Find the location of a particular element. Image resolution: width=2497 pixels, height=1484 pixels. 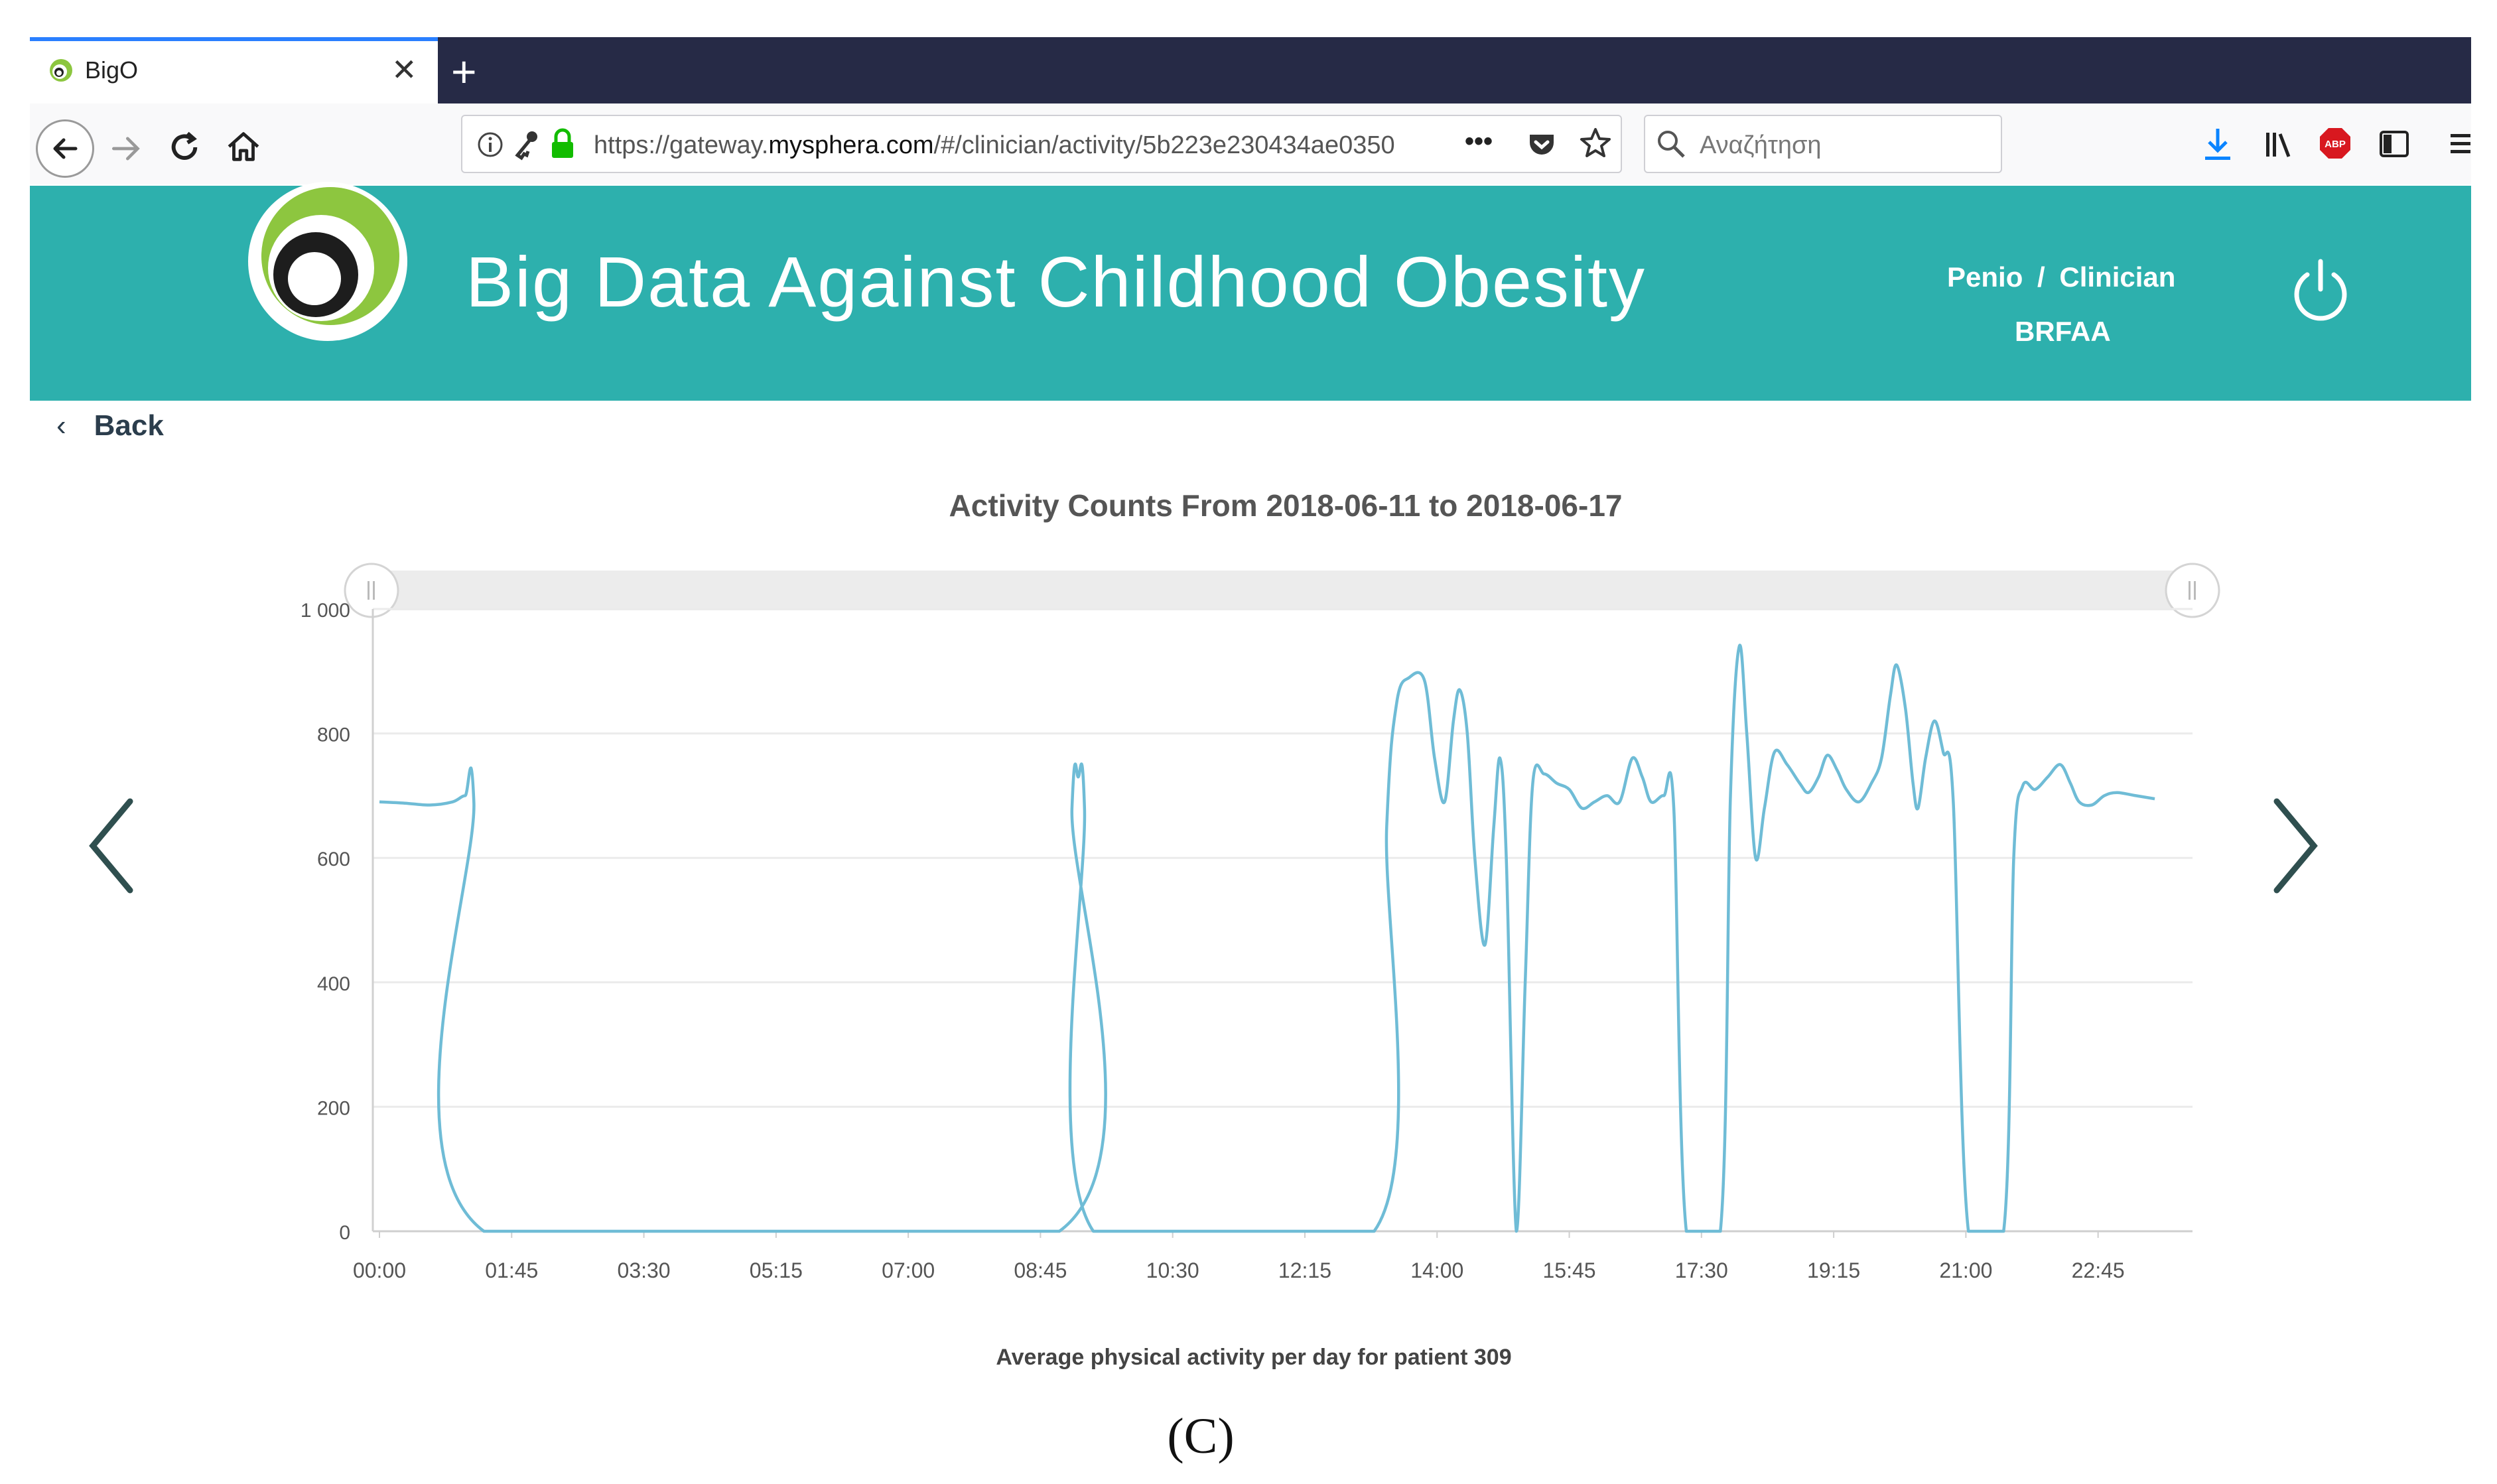

x-tick-label: 03:30 is located at coordinates (644, 1270).